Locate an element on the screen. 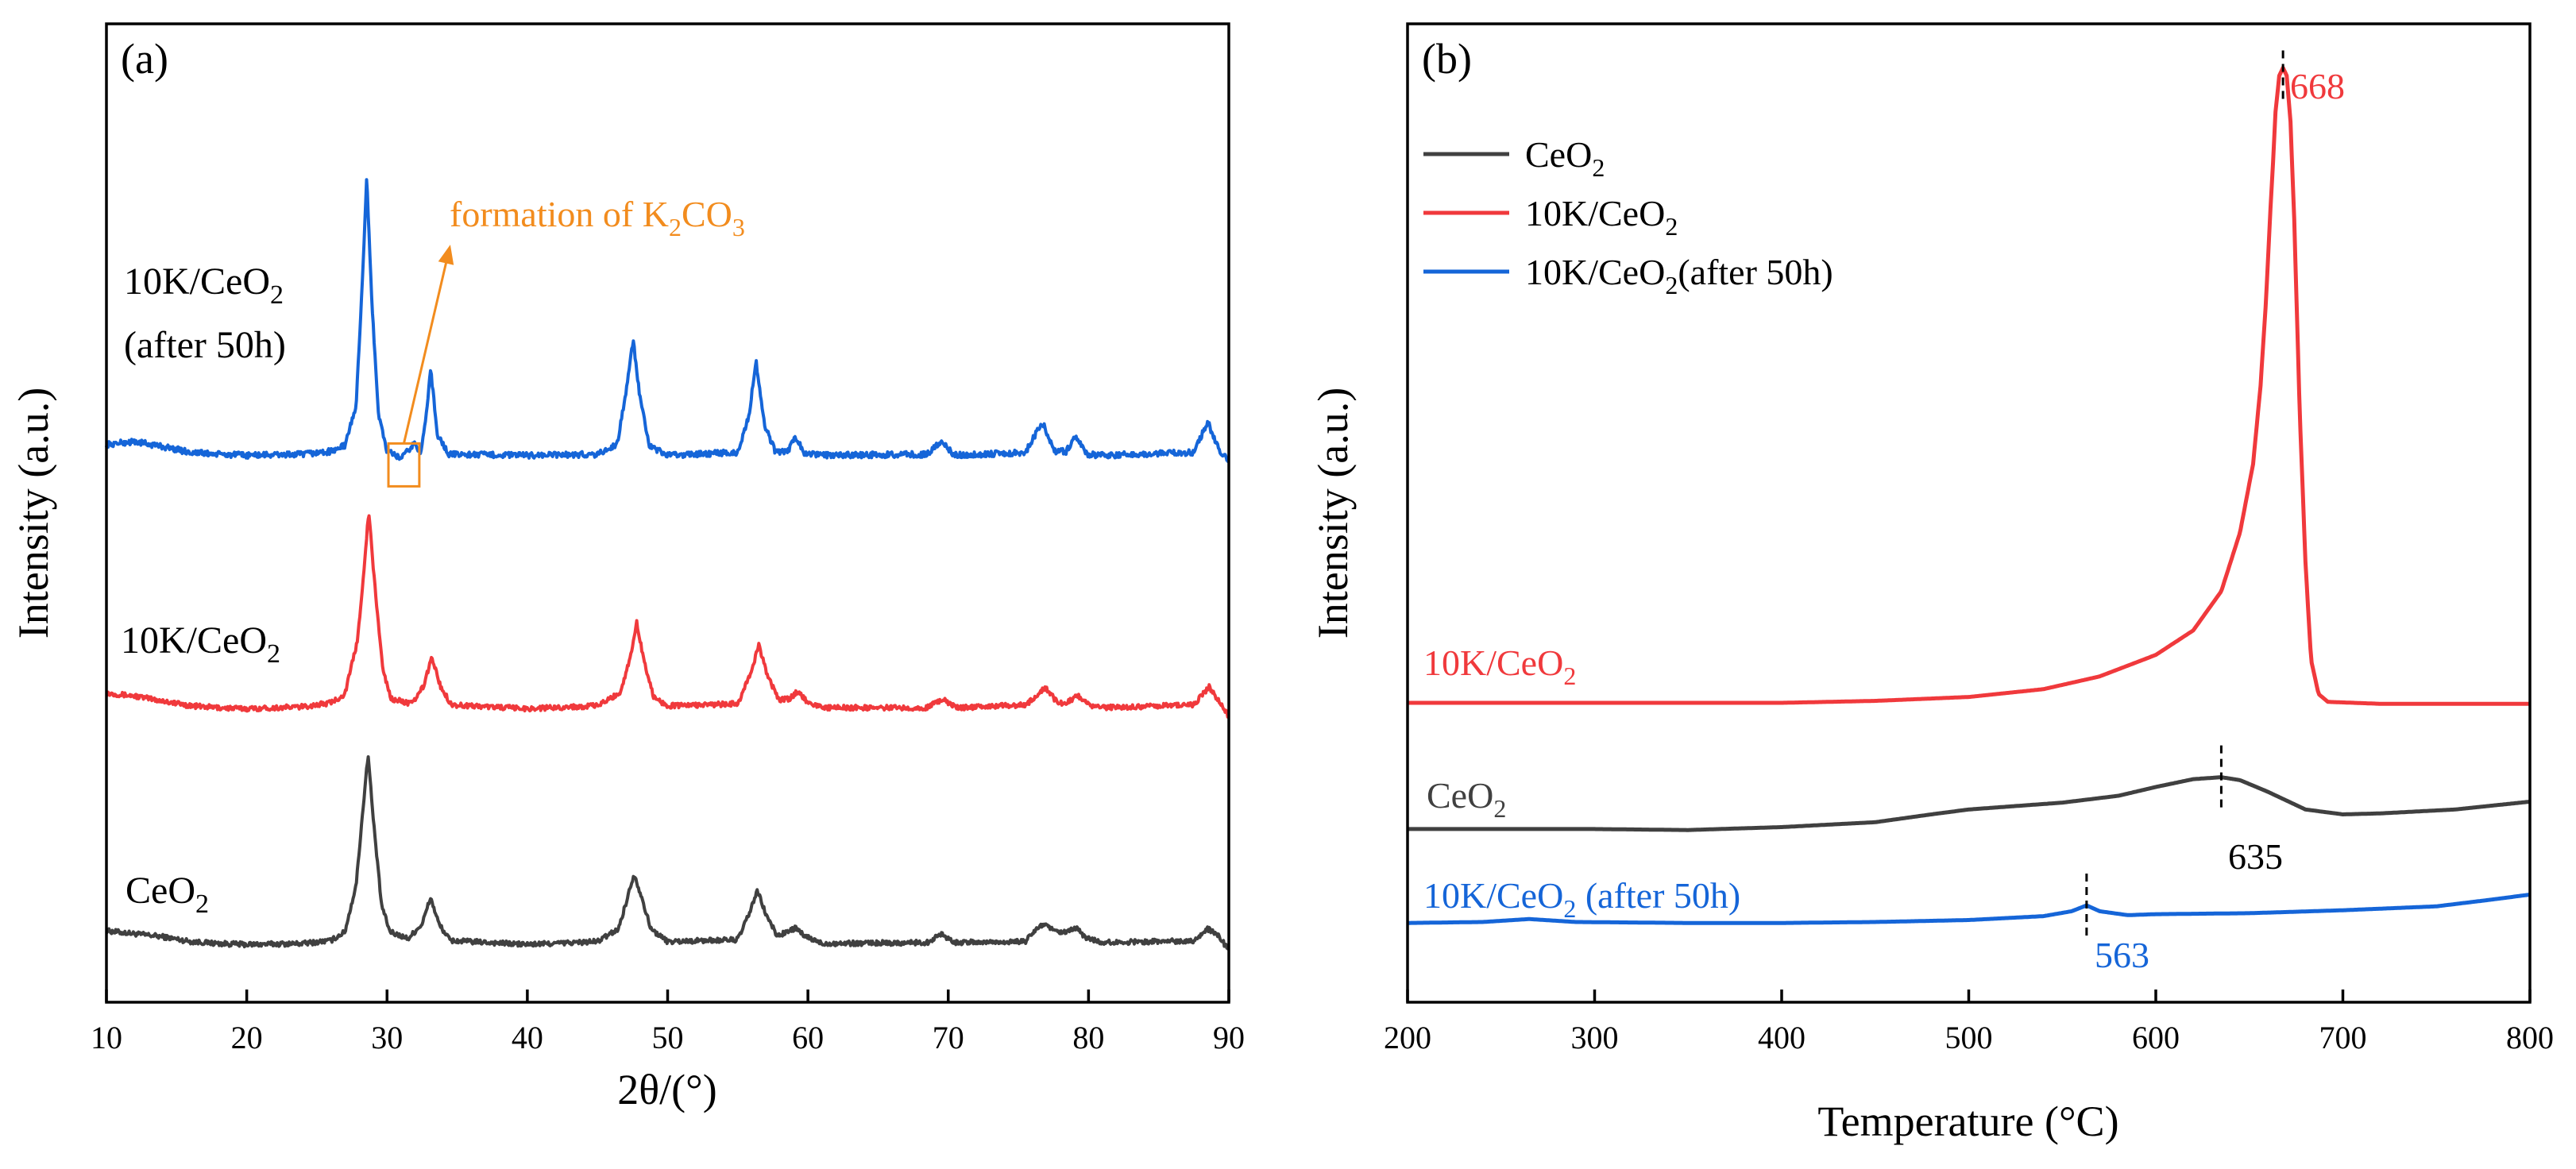  panel-a-x-tick-label-60: 60 is located at coordinates (808, 1038).